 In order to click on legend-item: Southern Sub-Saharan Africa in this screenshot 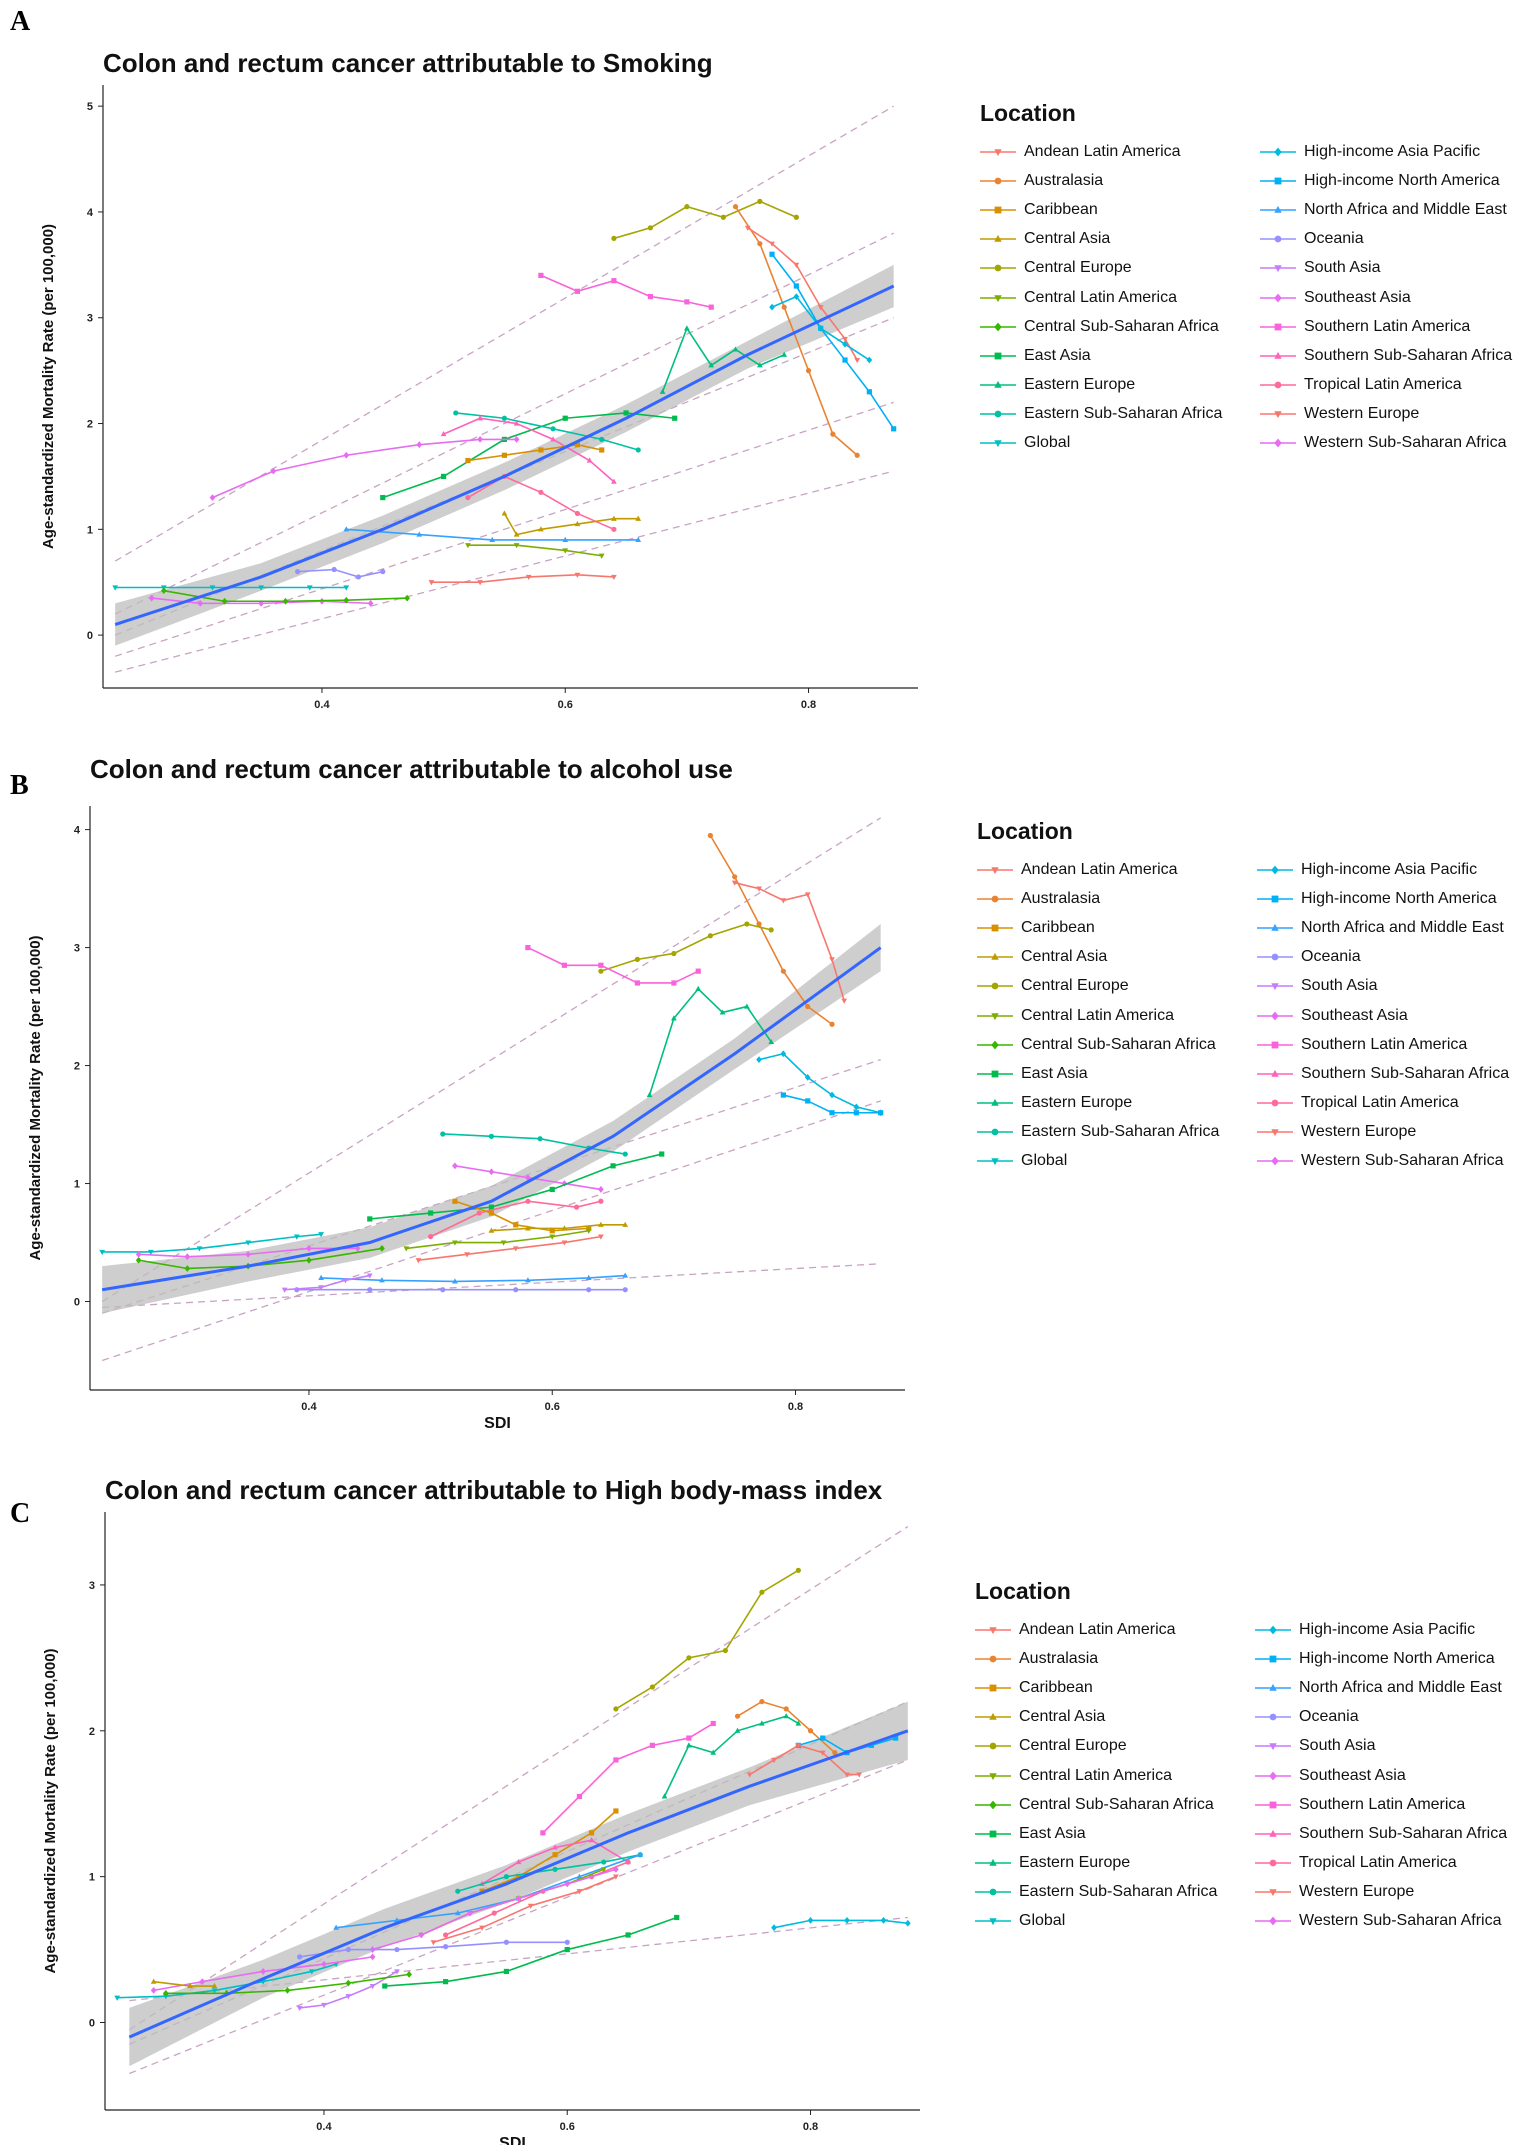, I will do `click(1387, 1833)`.